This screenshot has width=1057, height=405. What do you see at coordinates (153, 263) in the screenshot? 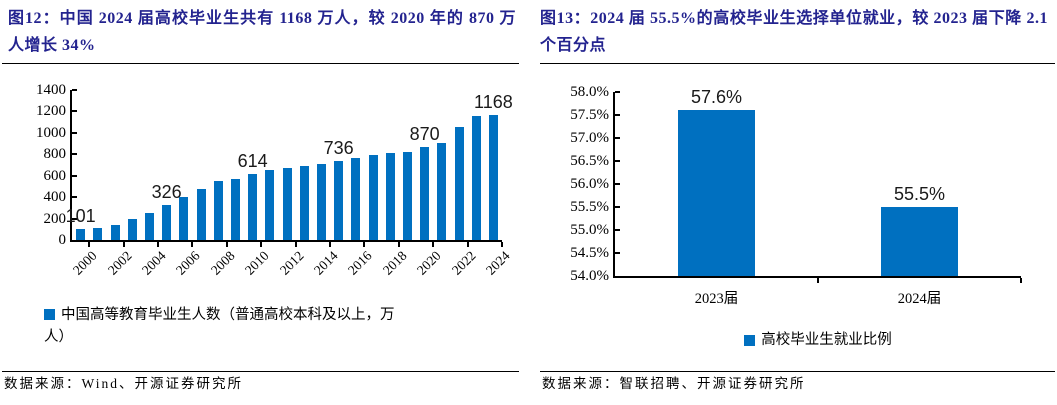
I see `x-tick-label: 2004` at bounding box center [153, 263].